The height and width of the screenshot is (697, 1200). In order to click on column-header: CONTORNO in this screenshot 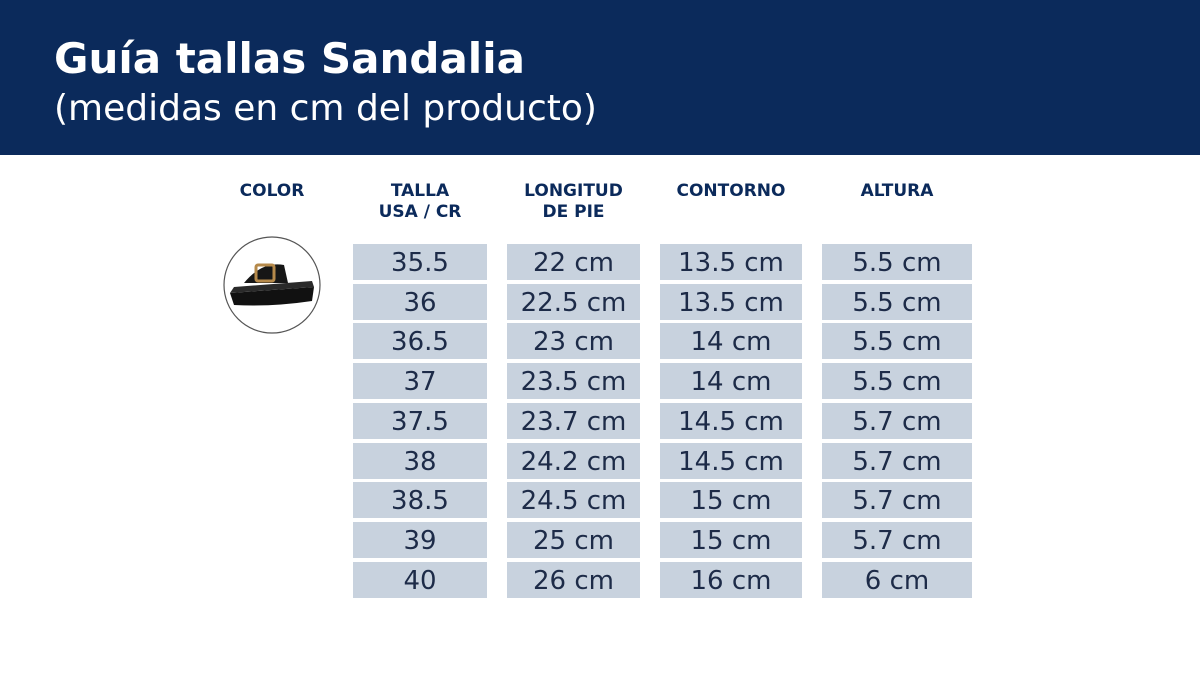, I will do `click(731, 191)`.